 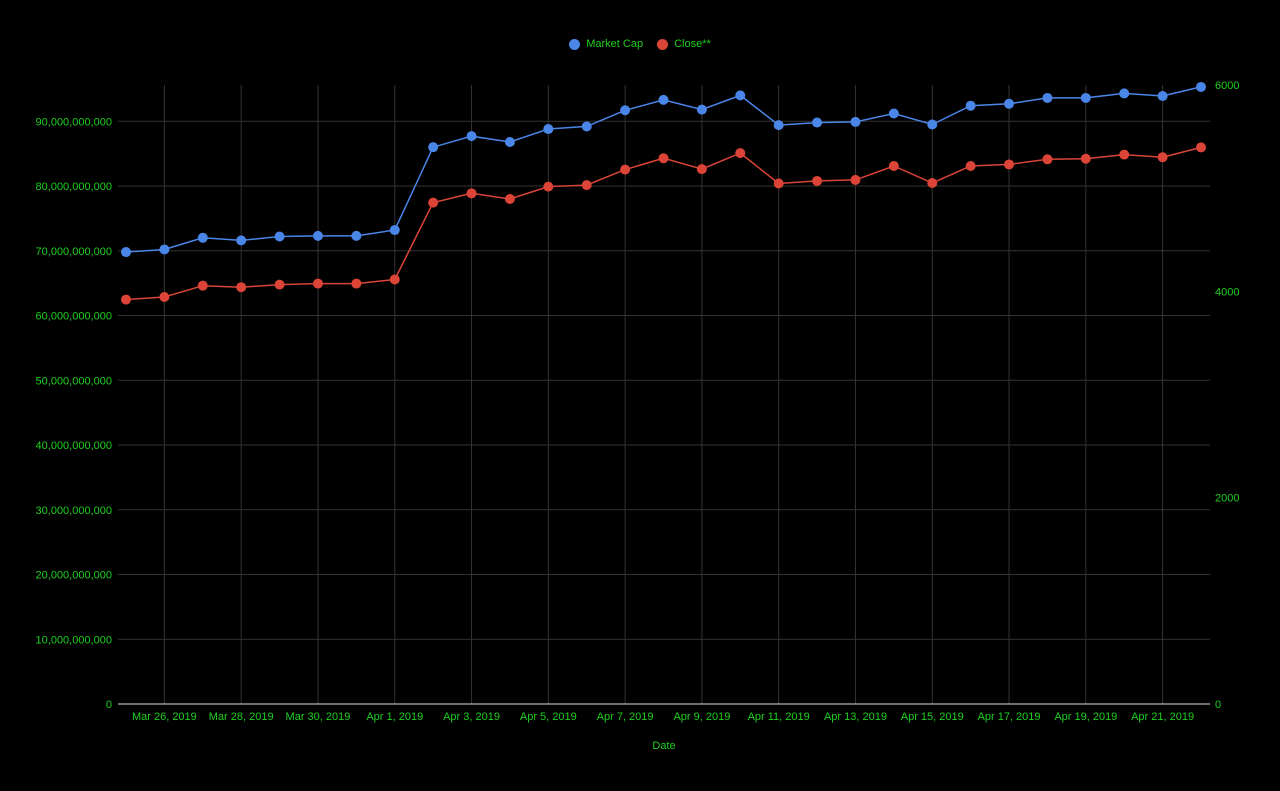 I want to click on chart-legend: Market Cap Close**, so click(x=640, y=44).